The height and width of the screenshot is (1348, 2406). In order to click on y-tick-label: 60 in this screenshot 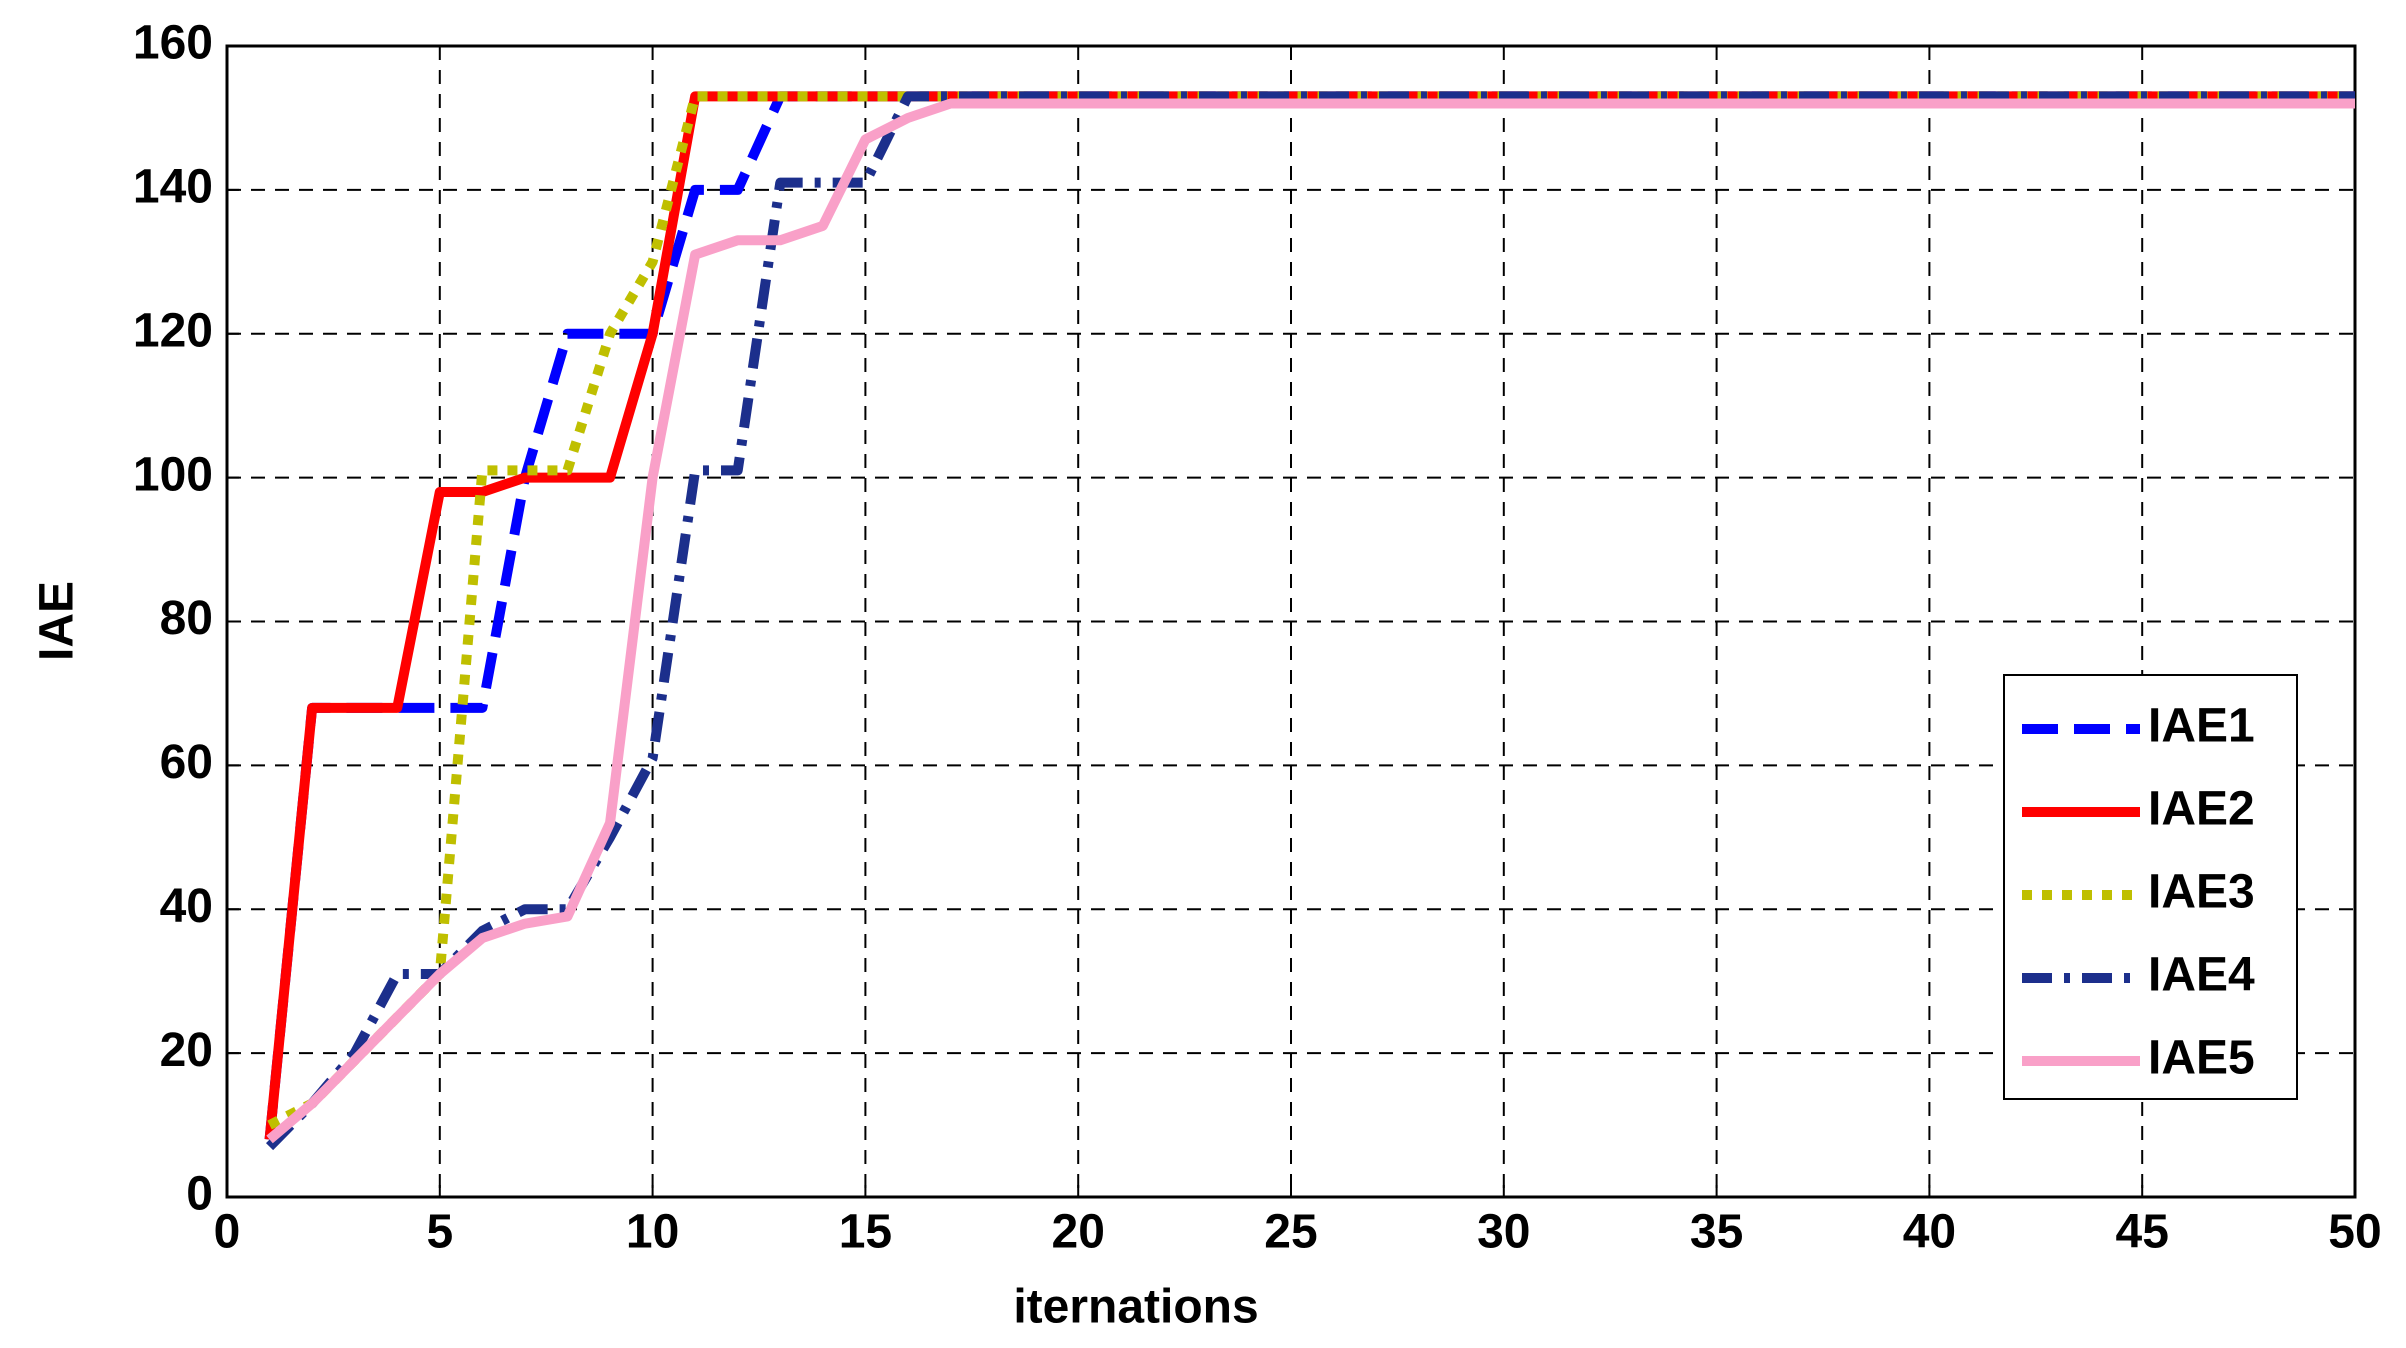, I will do `click(186, 762)`.